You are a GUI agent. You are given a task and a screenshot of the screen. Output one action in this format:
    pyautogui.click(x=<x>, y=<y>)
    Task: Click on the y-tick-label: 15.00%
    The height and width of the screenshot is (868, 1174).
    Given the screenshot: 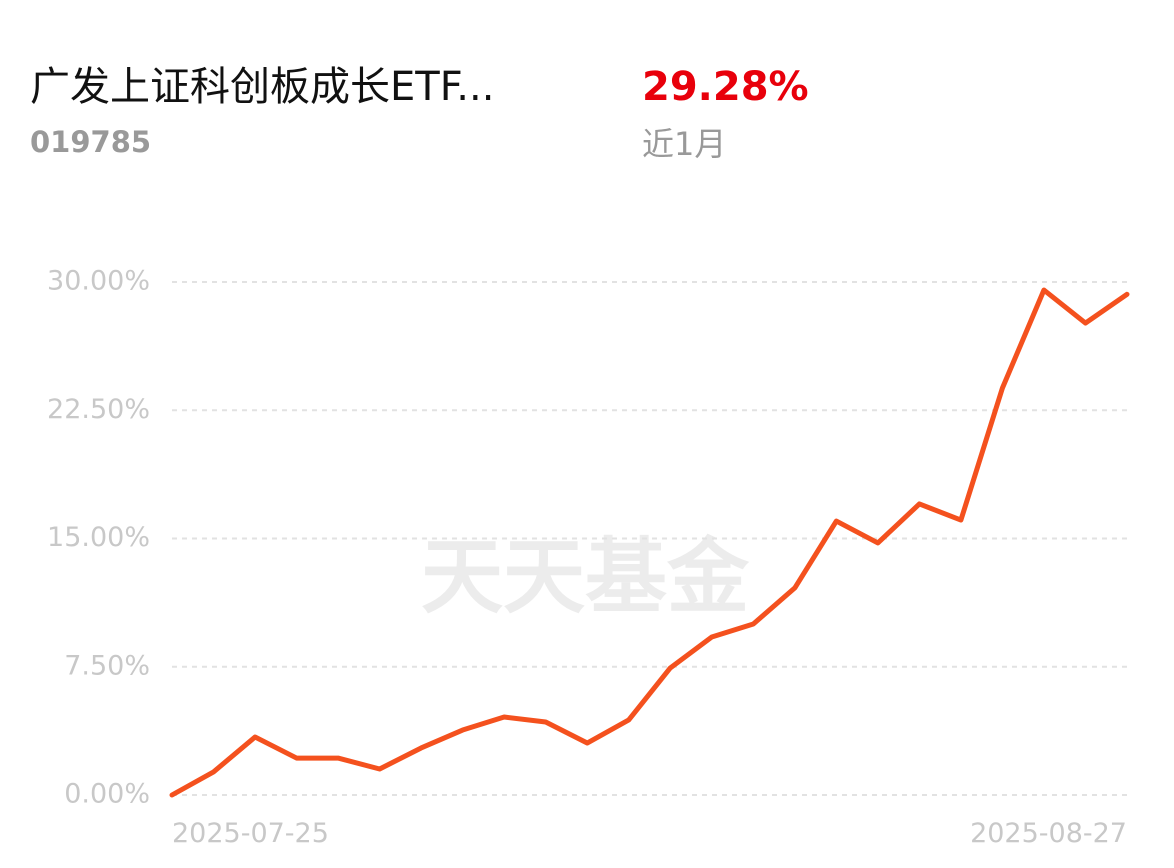 What is the action you would take?
    pyautogui.click(x=98, y=537)
    